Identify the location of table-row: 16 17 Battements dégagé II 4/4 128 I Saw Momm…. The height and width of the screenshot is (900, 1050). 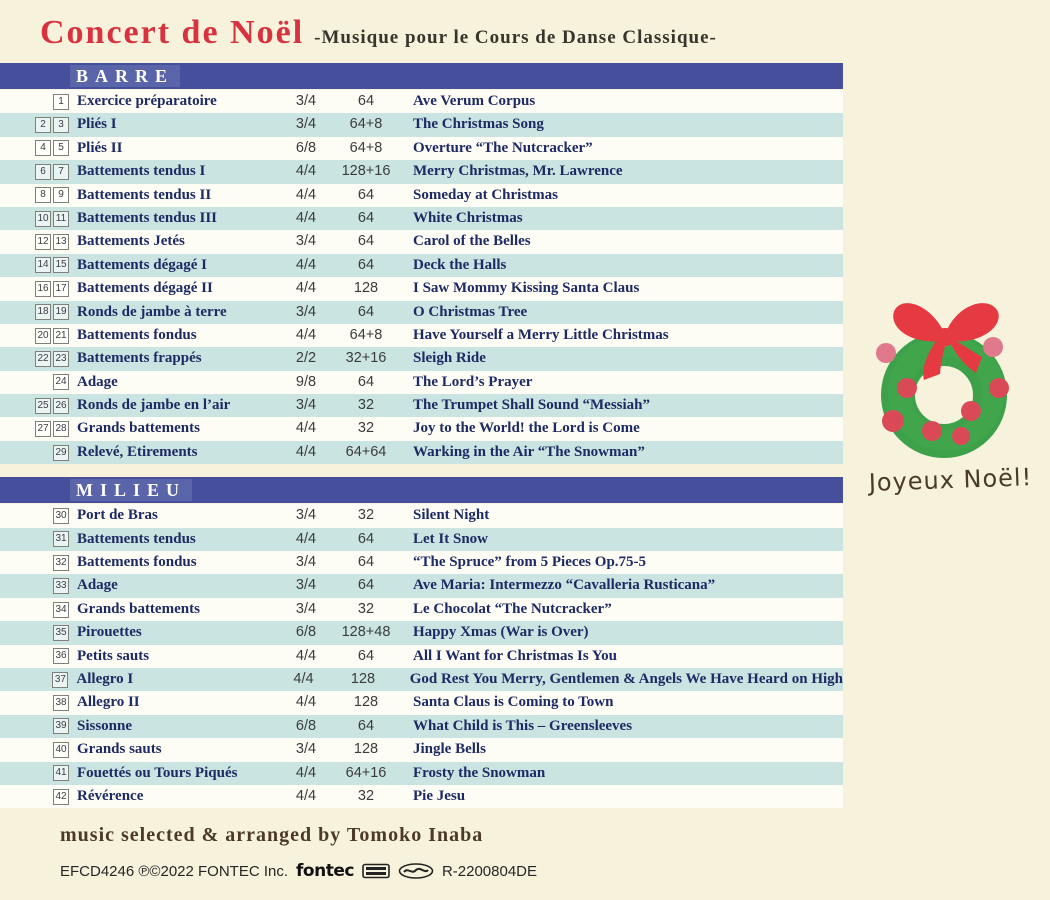
(421, 289).